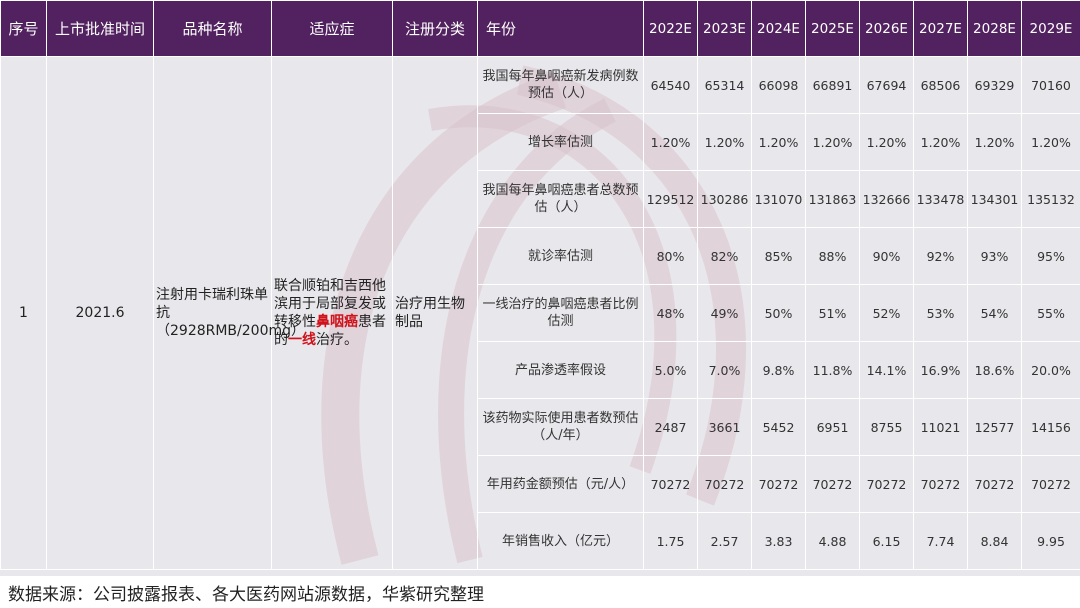 The height and width of the screenshot is (608, 1080). What do you see at coordinates (724, 199) in the screenshot?
I see `cell-value: 130286` at bounding box center [724, 199].